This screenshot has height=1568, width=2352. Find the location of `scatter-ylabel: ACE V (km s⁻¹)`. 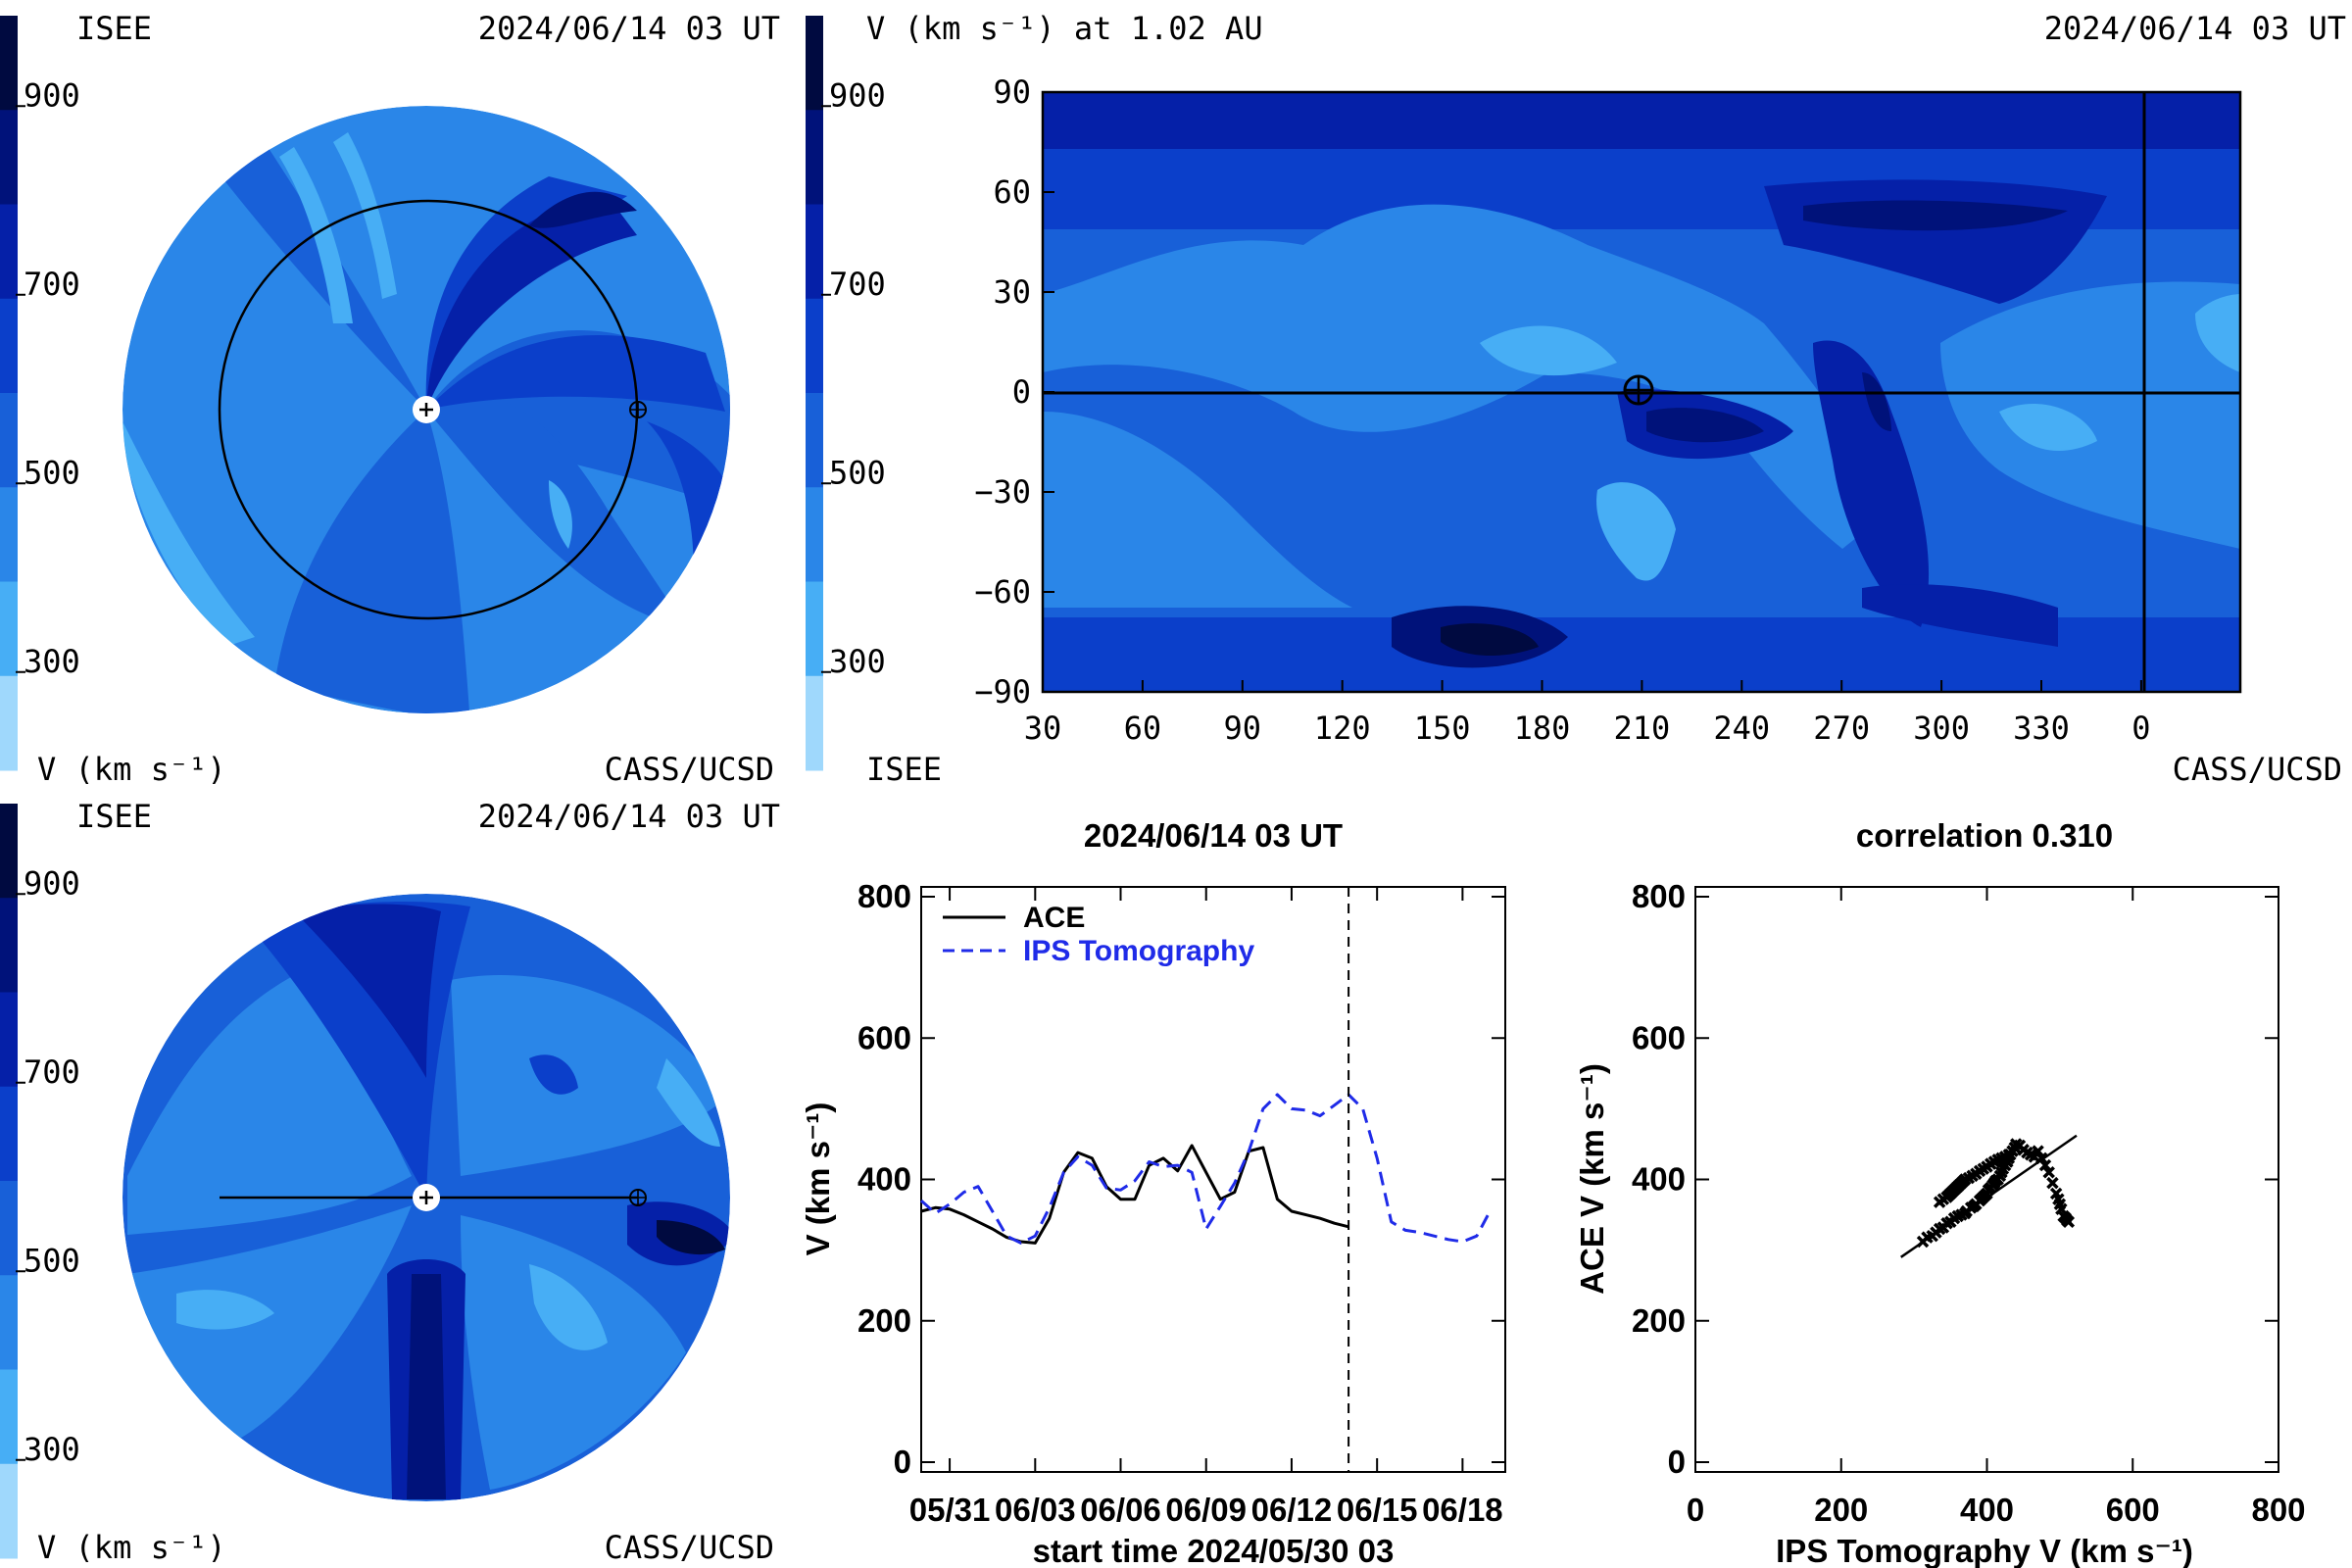

scatter-ylabel: ACE V (km s⁻¹) is located at coordinates (1592, 1179).